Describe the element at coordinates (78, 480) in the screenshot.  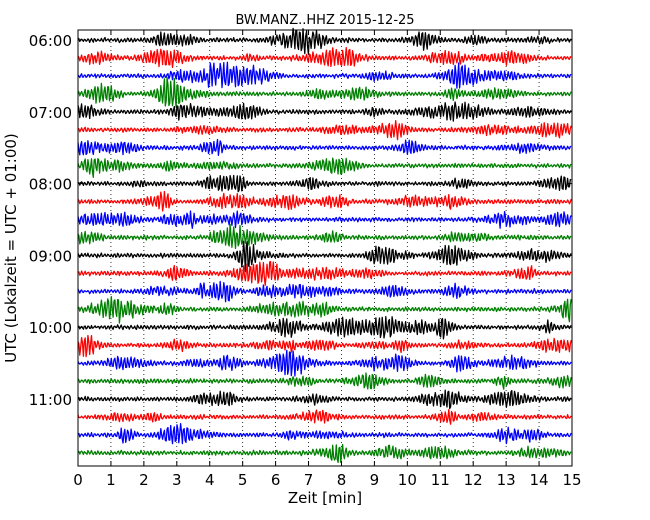
I see `x-tick-label: 0` at that location.